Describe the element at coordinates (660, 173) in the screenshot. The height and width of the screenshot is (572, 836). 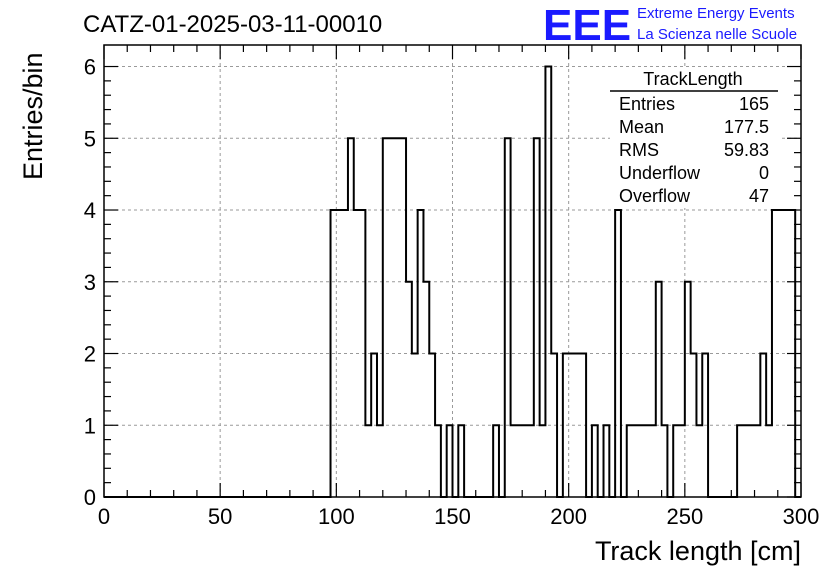
I see `stats-label-underflow: Underflow` at that location.